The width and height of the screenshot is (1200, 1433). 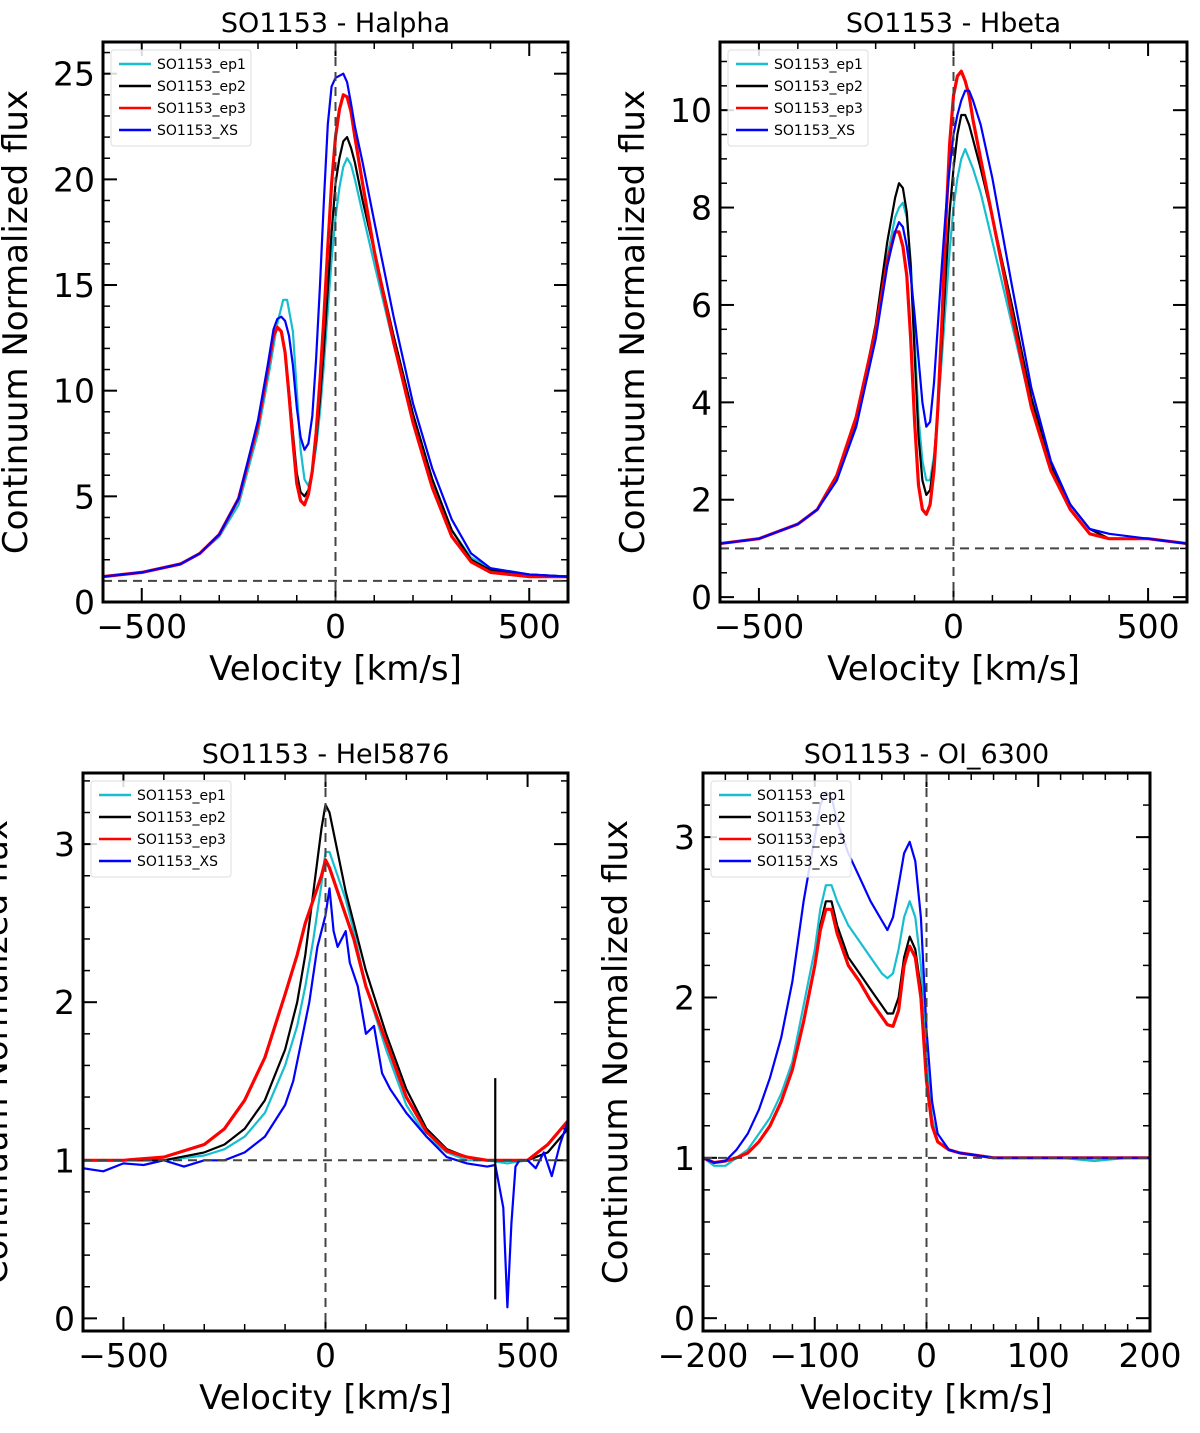 I want to click on y-tick-label: 5, so click(x=84, y=496).